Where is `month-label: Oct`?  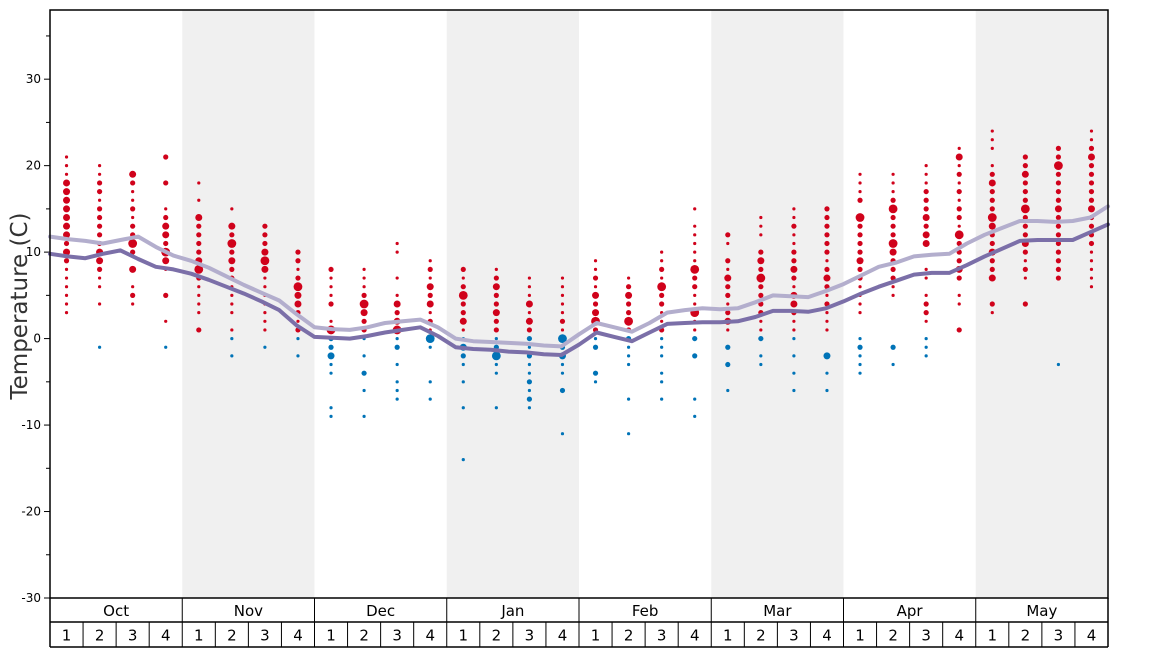 month-label: Oct is located at coordinates (116, 611).